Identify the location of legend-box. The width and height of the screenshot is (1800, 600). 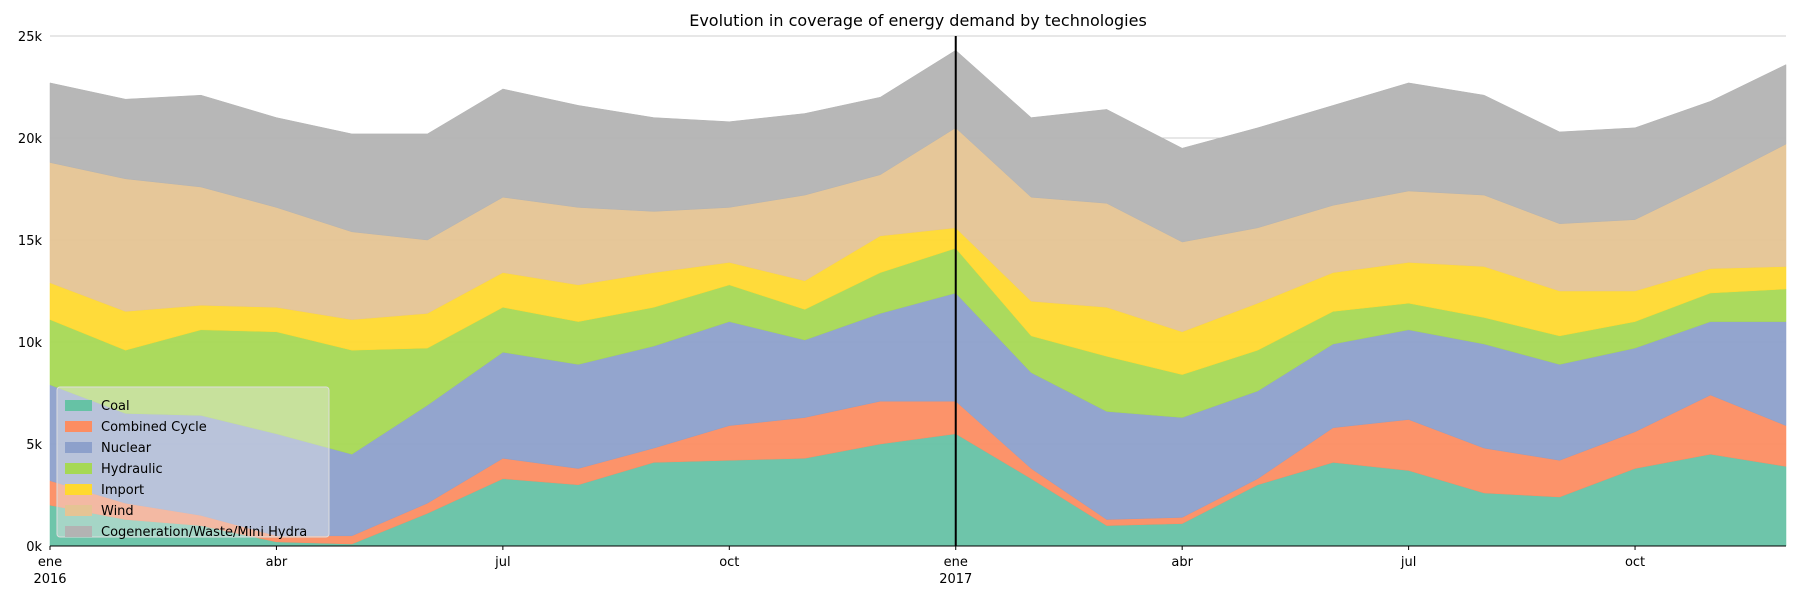
(193, 462).